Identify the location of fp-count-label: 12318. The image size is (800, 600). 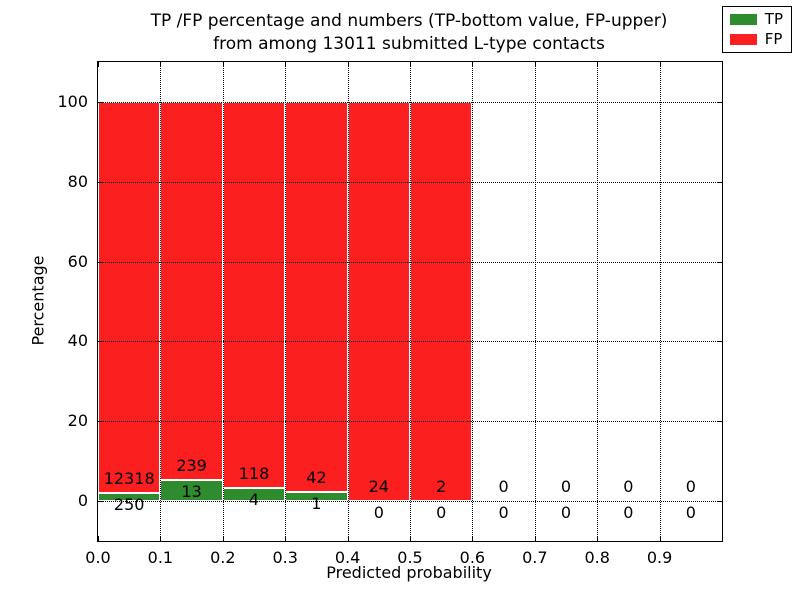
(129, 479).